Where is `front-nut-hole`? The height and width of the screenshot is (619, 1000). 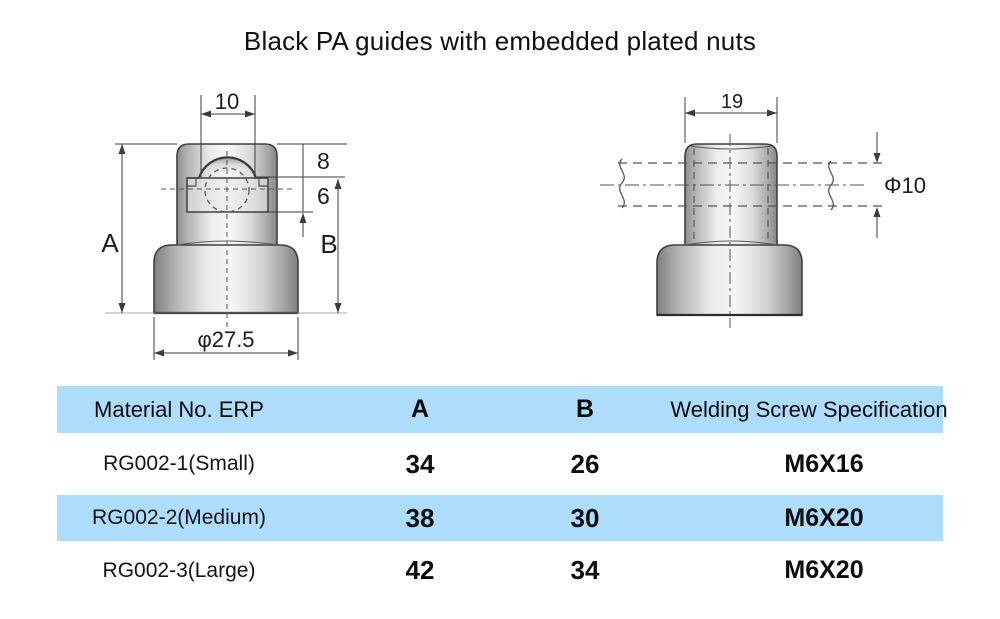 front-nut-hole is located at coordinates (227, 190).